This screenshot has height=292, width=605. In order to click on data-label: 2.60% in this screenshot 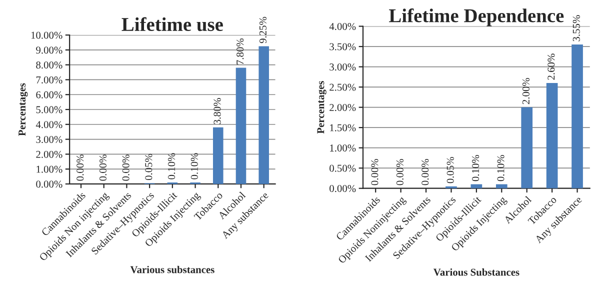, I will do `click(551, 67)`.